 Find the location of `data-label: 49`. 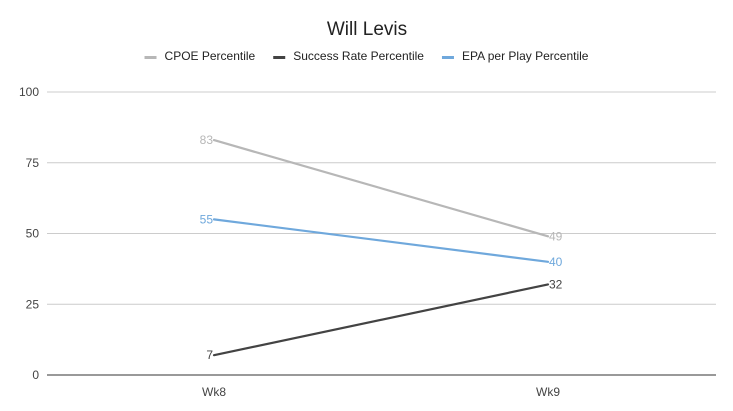

data-label: 49 is located at coordinates (556, 236).